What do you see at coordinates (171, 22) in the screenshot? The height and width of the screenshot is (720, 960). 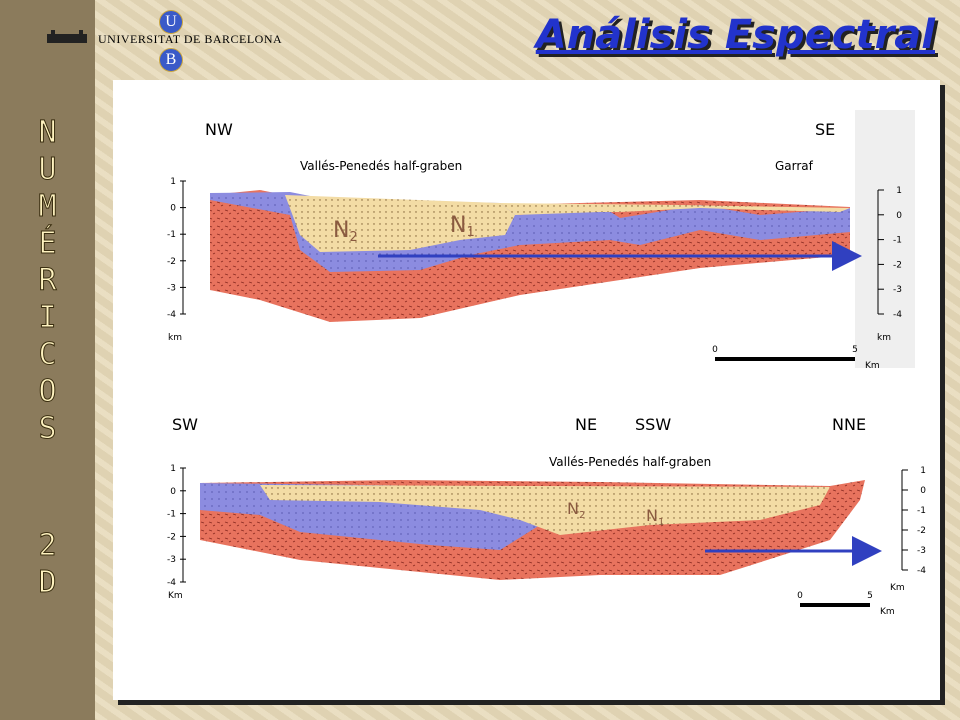 I see `logo-letter: U` at bounding box center [171, 22].